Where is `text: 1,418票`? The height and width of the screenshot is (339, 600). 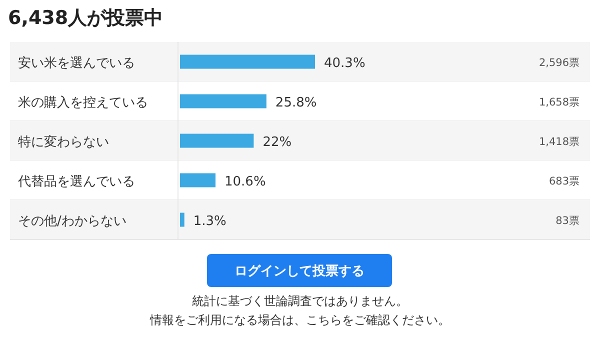 text: 1,418票 is located at coordinates (559, 142).